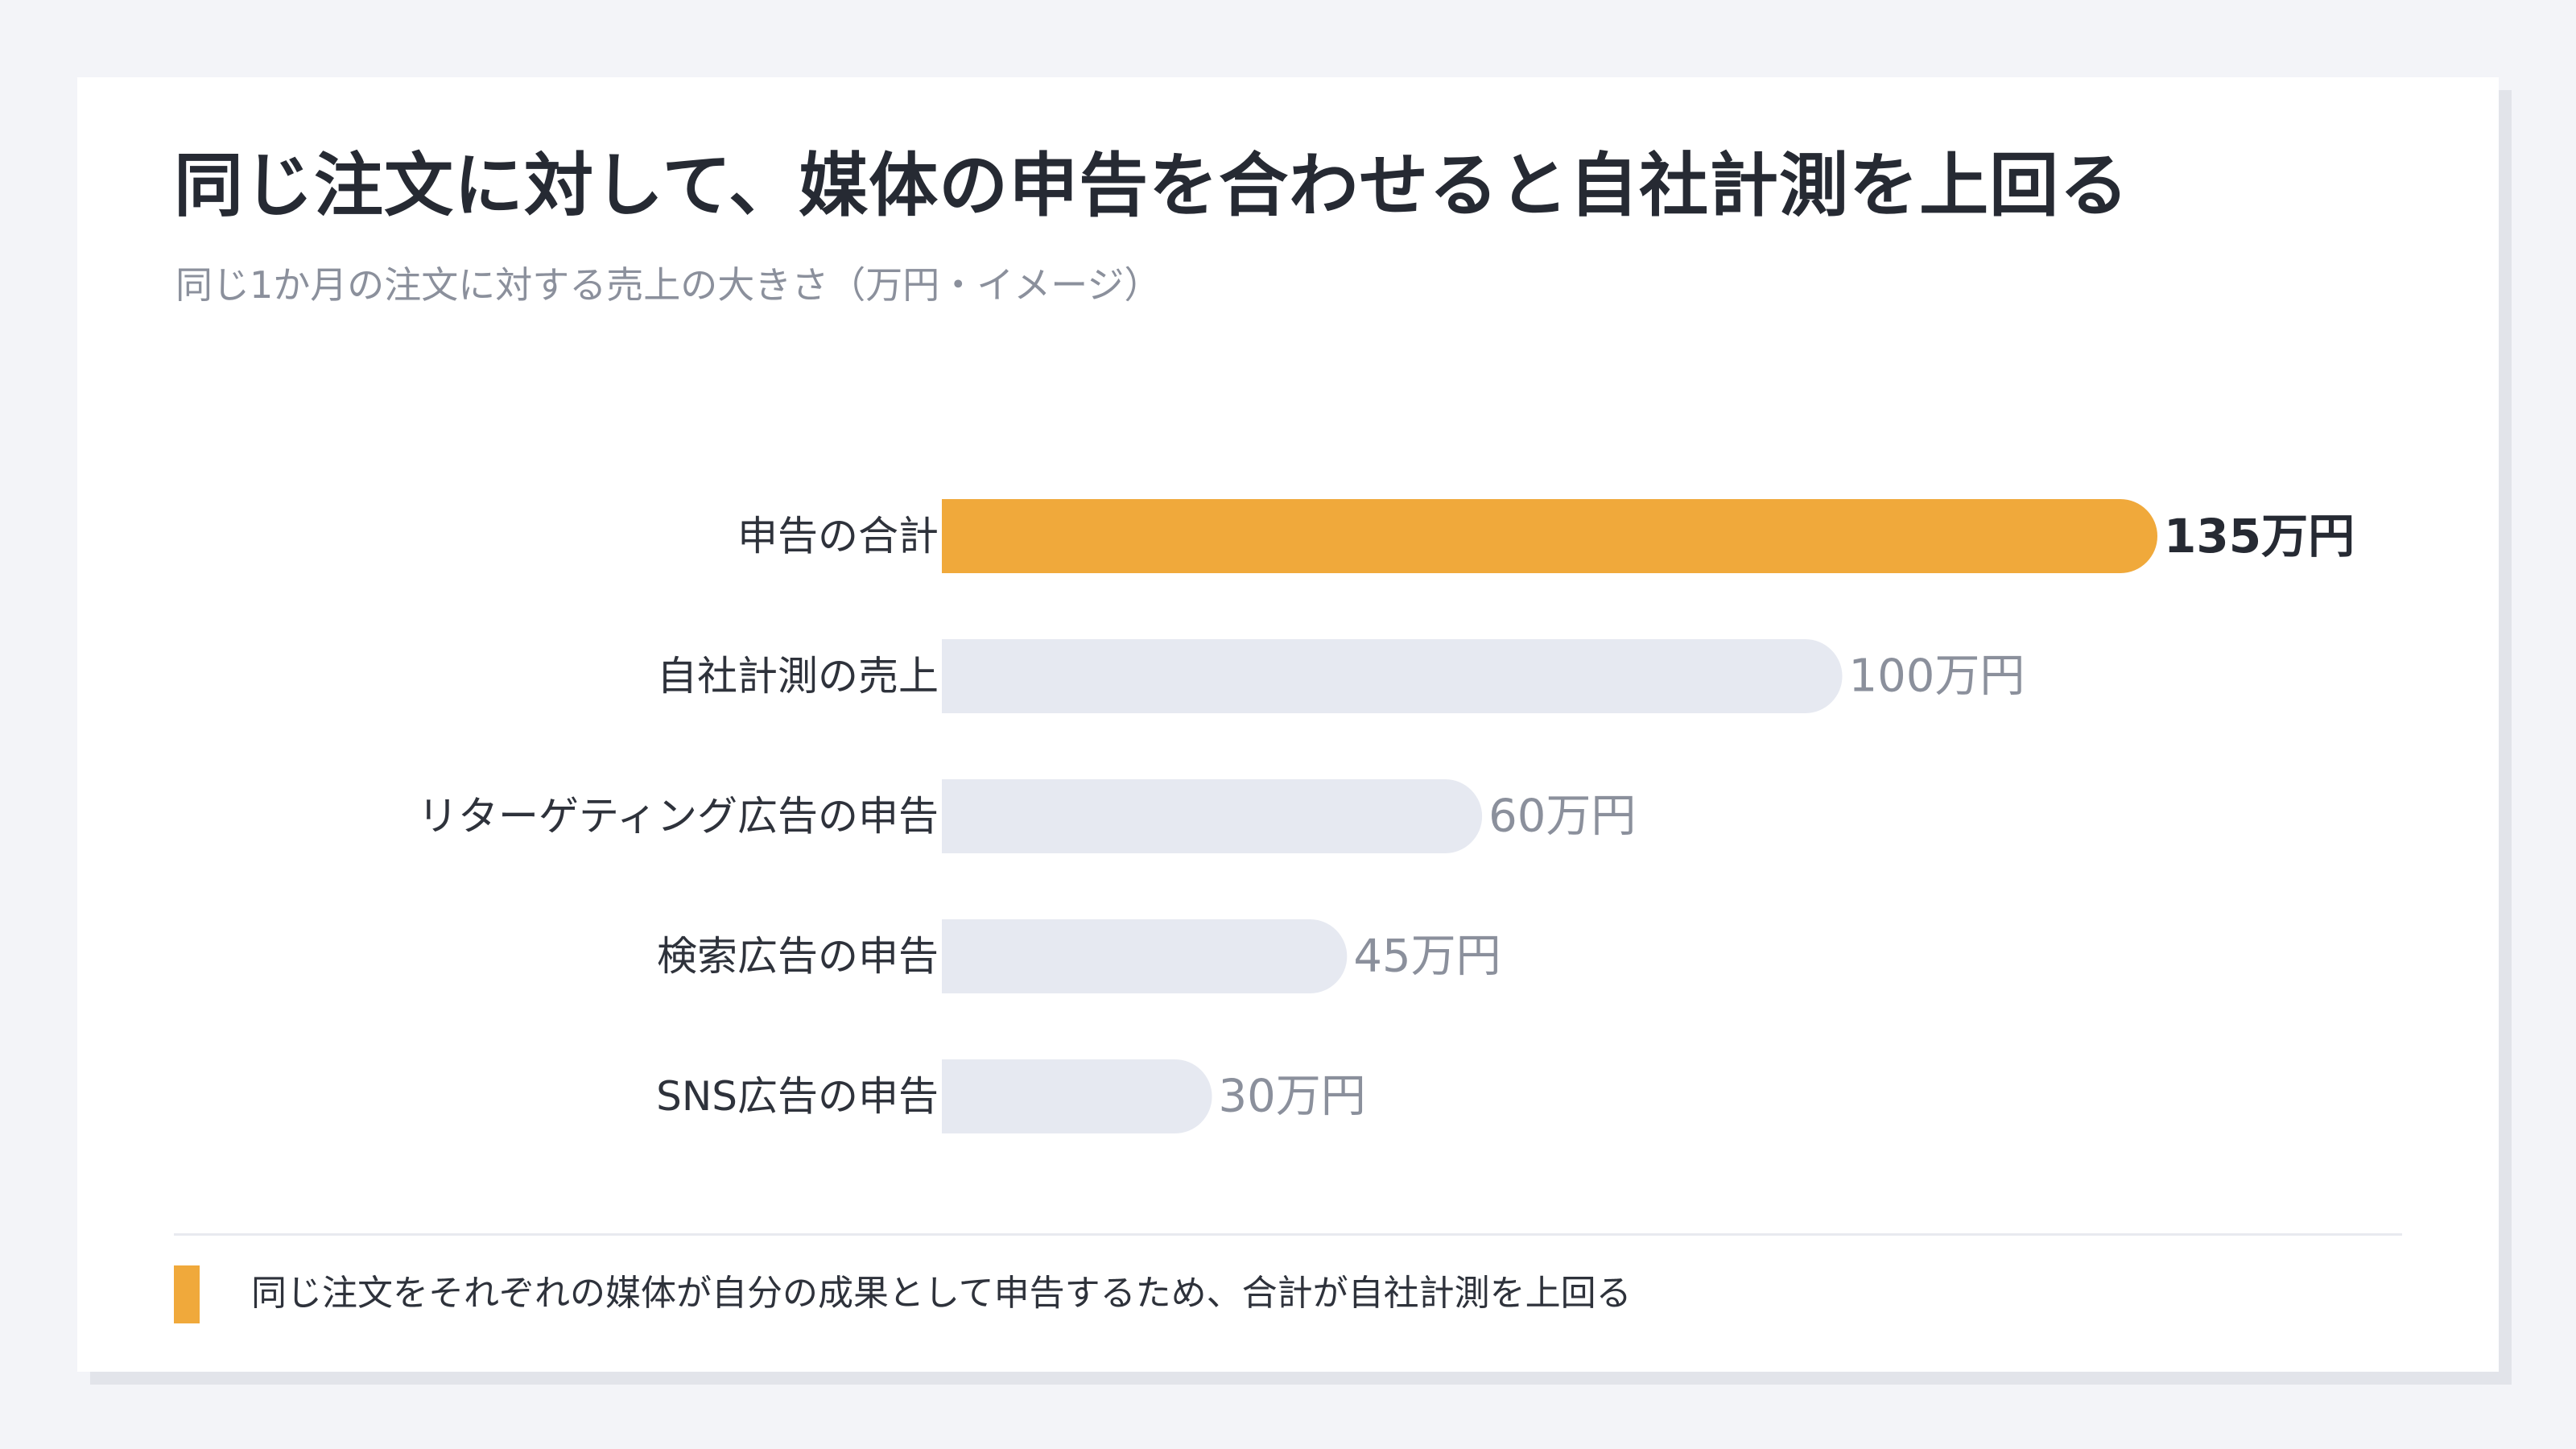  Describe the element at coordinates (1427, 957) in the screenshot. I see `value-label-3: 45万円` at that location.